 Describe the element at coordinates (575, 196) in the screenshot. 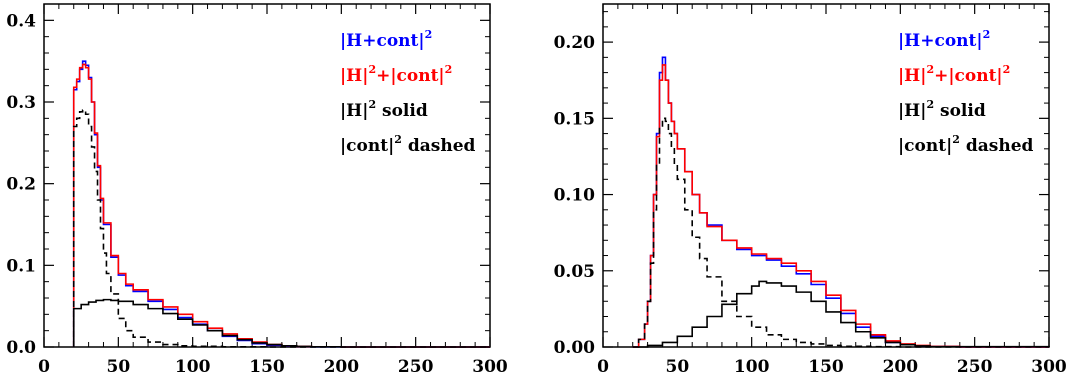

I see `y-tick-label: 0.10` at that location.